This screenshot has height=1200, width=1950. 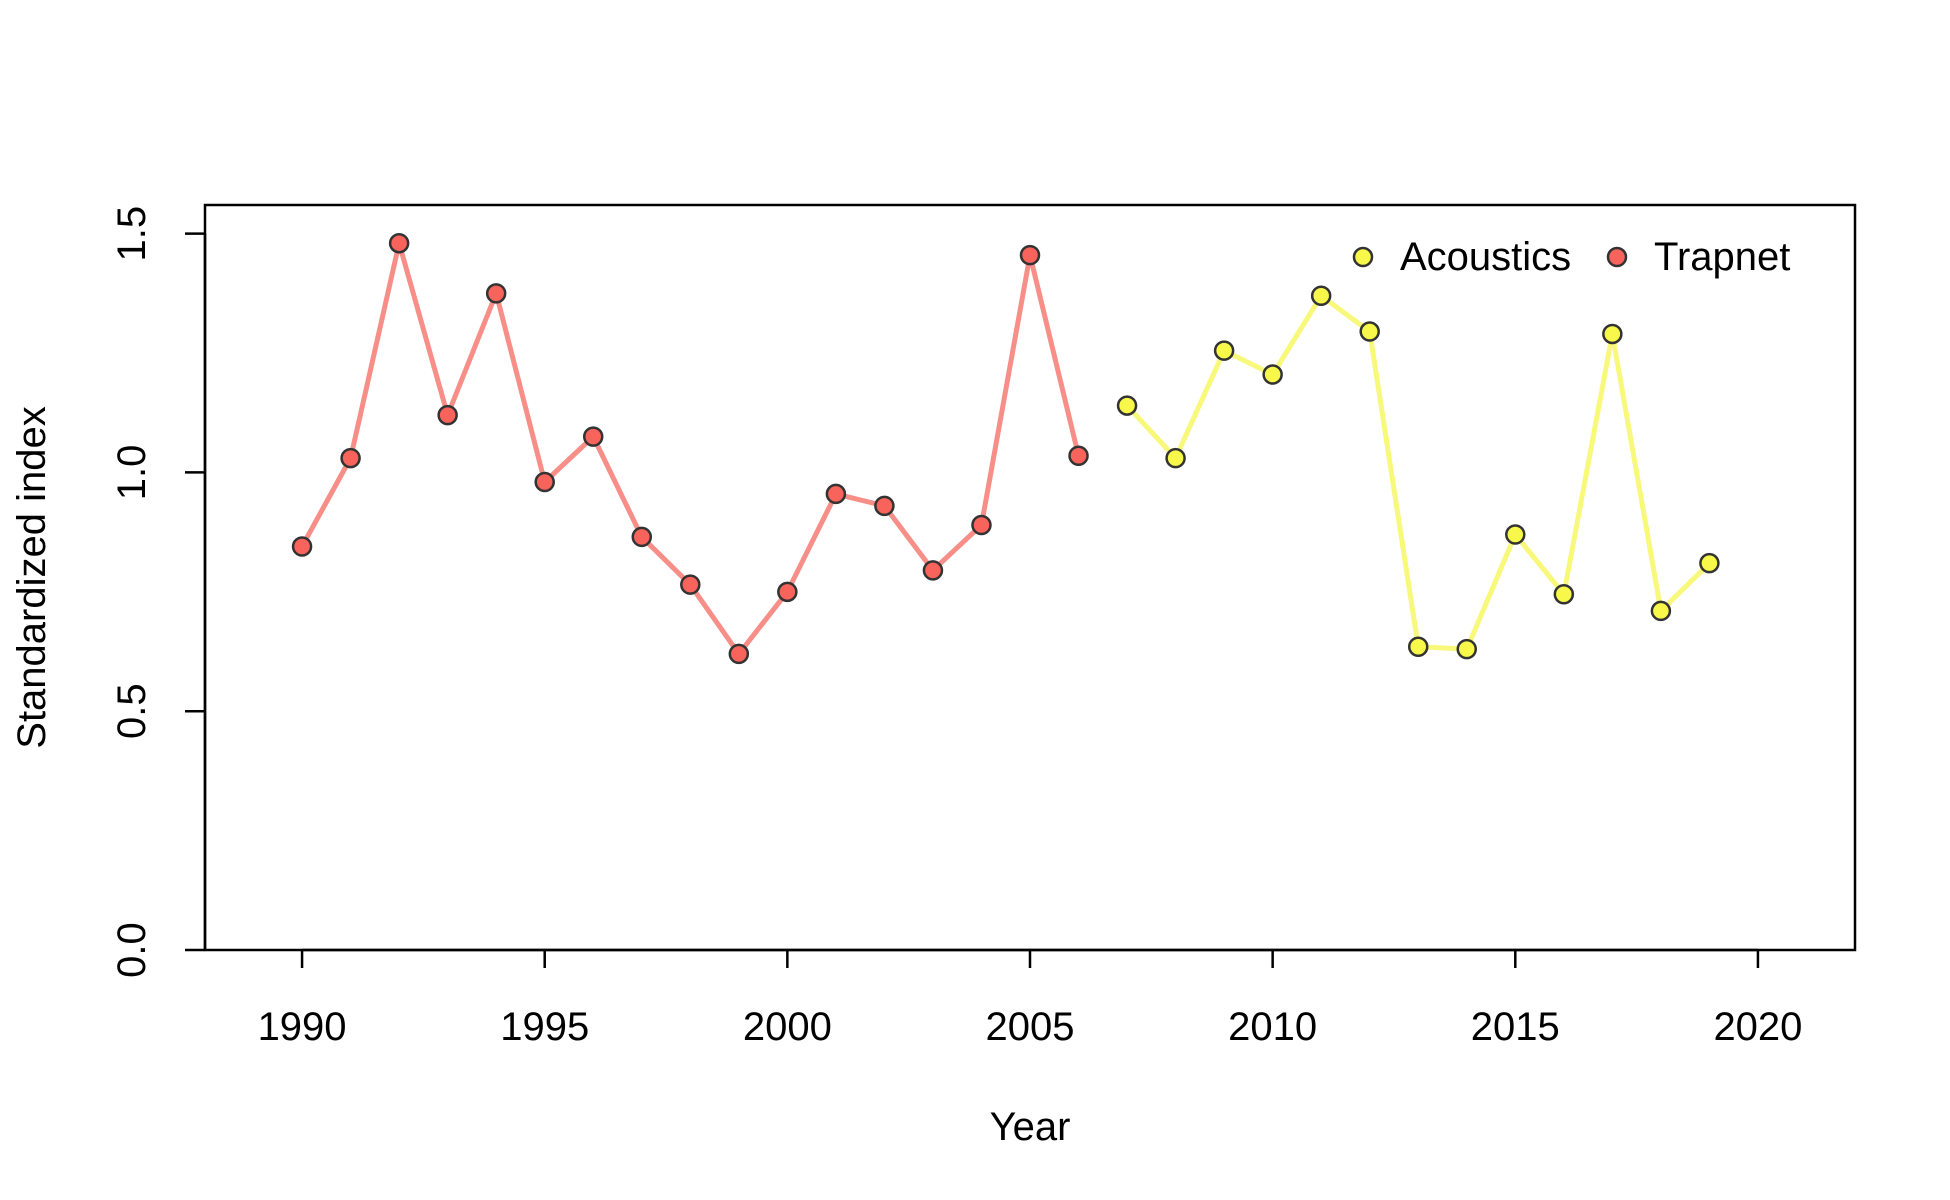 What do you see at coordinates (1418, 472) in the screenshot?
I see `series-acoustics` at bounding box center [1418, 472].